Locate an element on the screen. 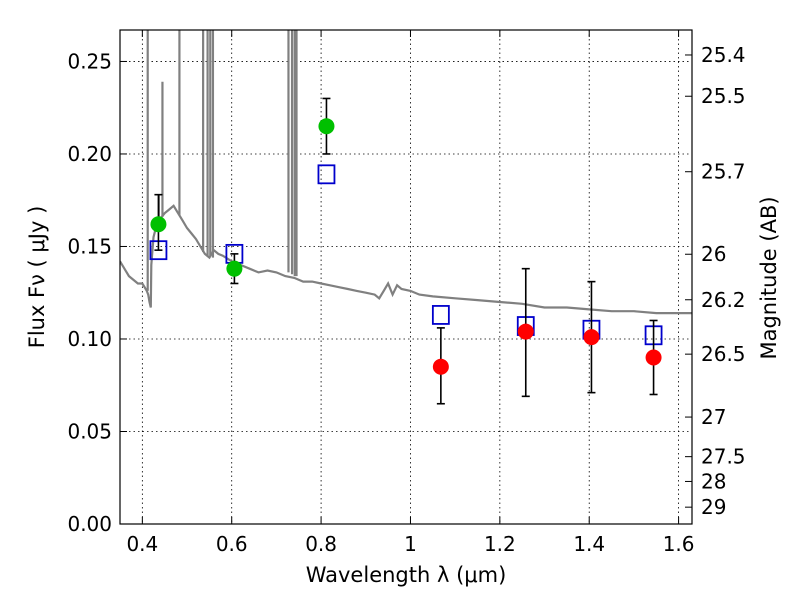  y-tick-label: 0.20 is located at coordinates (89, 154).